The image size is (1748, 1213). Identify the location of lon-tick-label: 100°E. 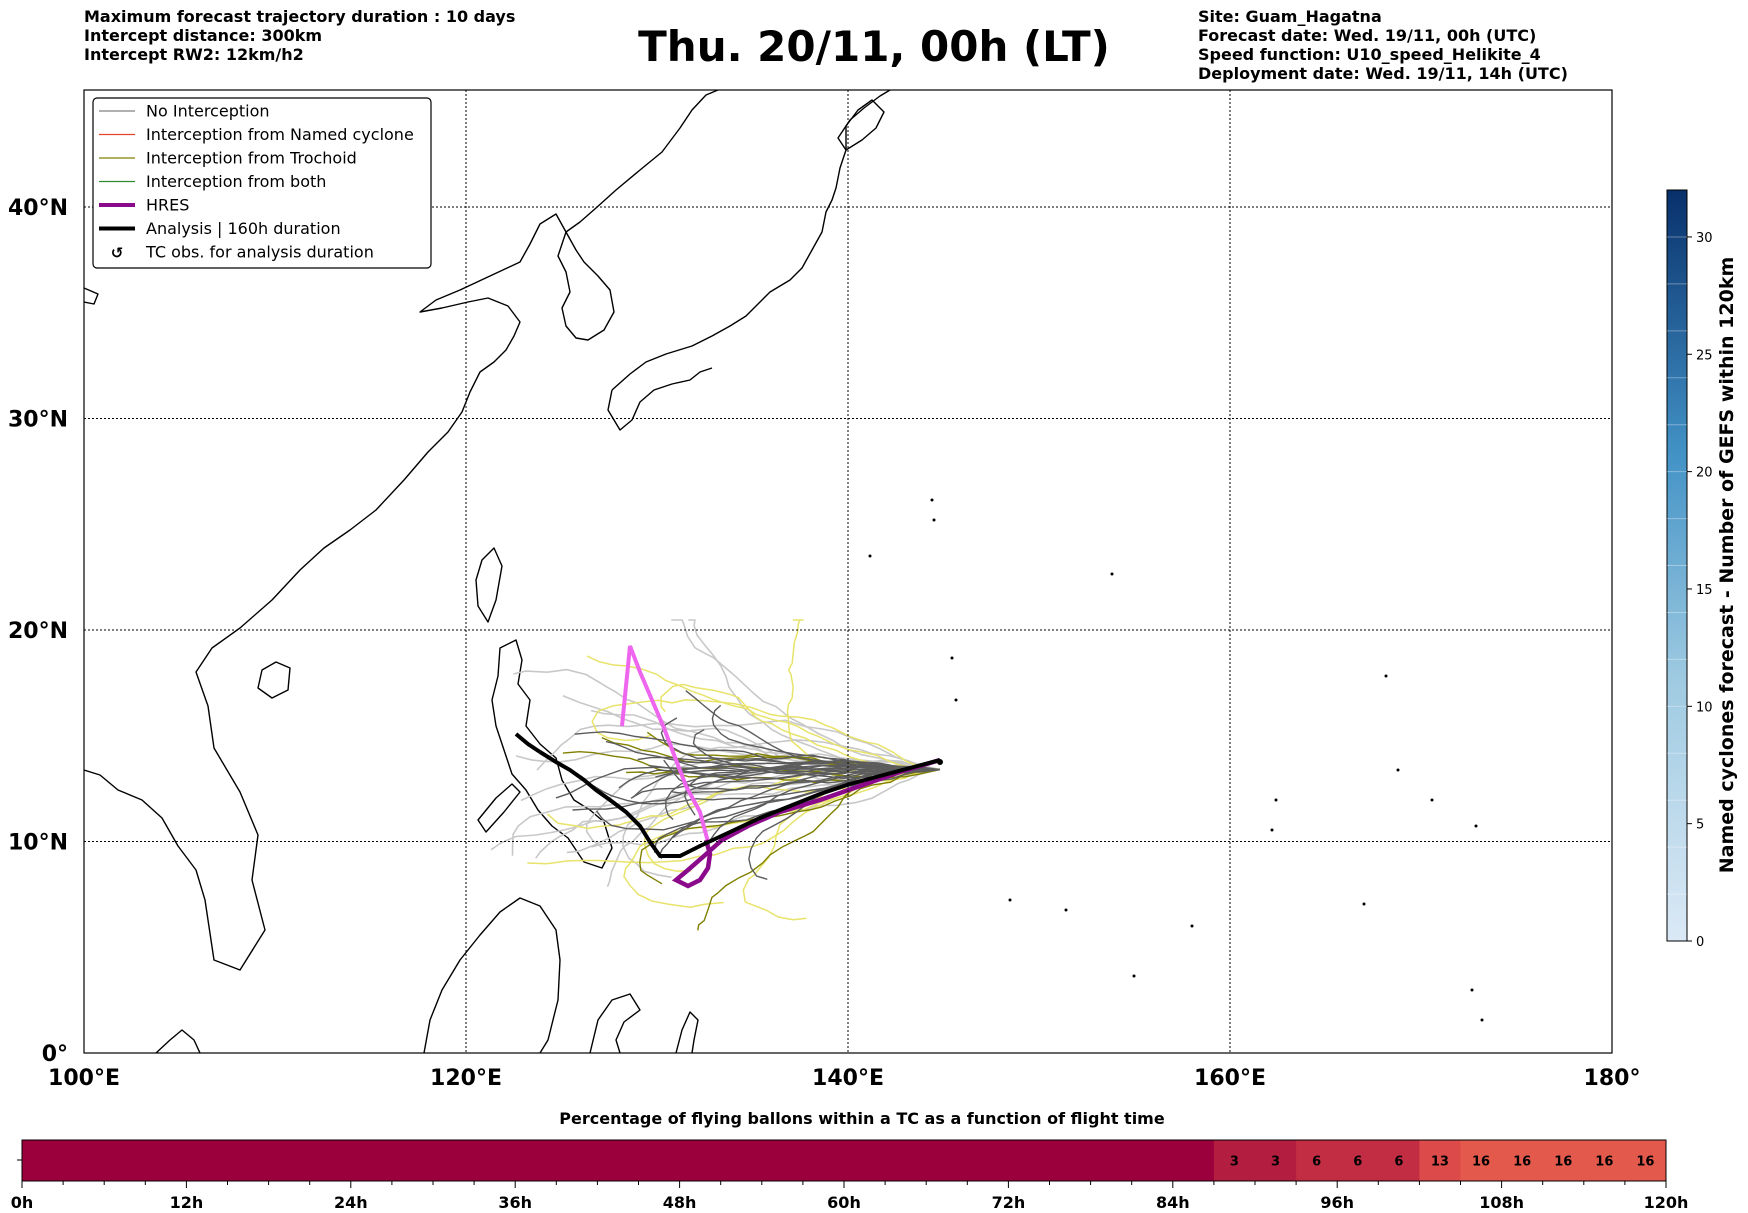
(84, 1078).